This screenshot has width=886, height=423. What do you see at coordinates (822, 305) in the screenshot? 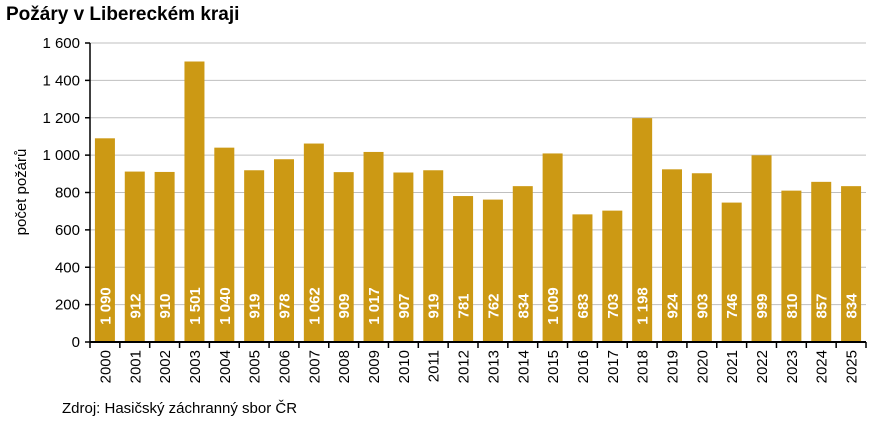
I see `data-label: 857` at bounding box center [822, 305].